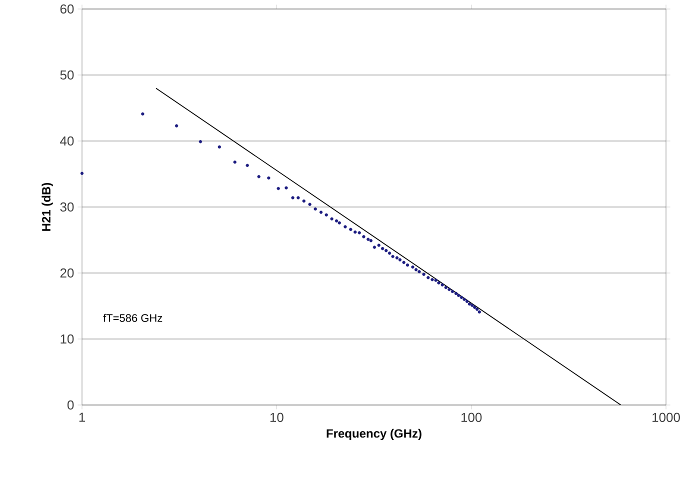 This screenshot has width=690, height=483. Describe the element at coordinates (374, 434) in the screenshot. I see `x-axis-title: Frequency (GHz)` at that location.